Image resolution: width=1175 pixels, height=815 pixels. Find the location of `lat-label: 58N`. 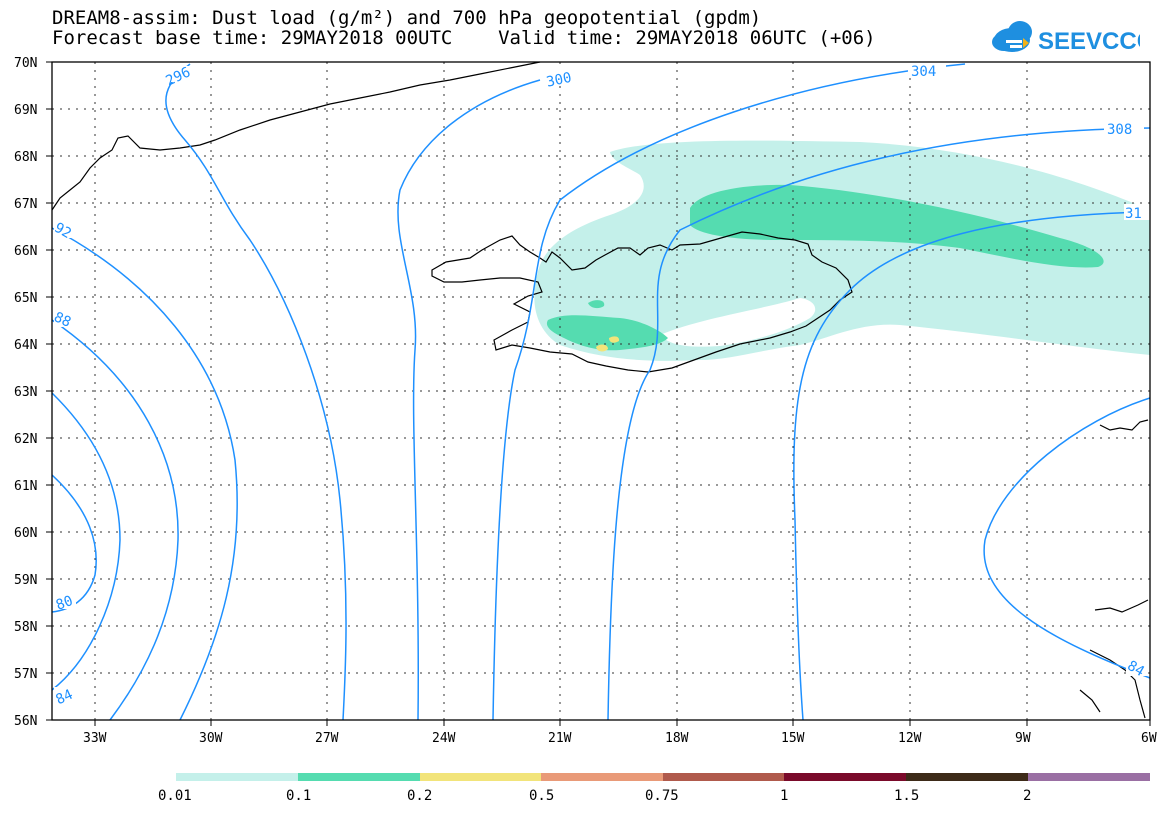

lat-label: 58N is located at coordinates (25, 627).